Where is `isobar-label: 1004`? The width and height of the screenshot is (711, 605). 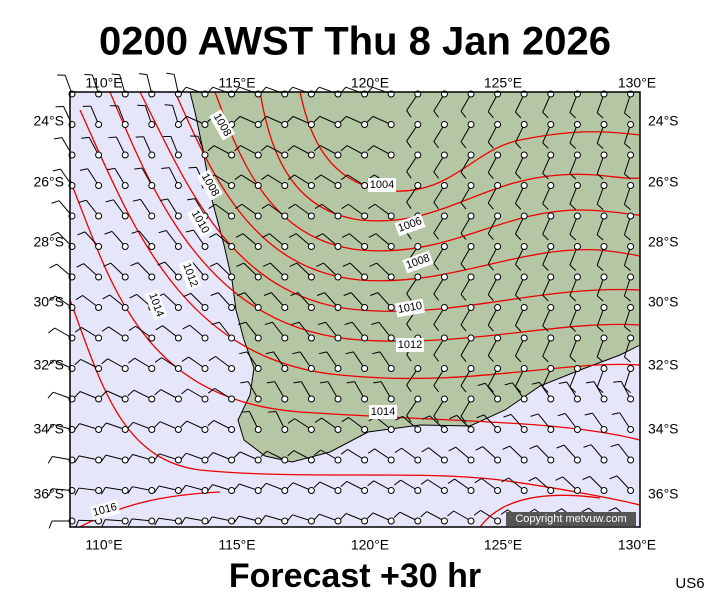 isobar-label: 1004 is located at coordinates (382, 185).